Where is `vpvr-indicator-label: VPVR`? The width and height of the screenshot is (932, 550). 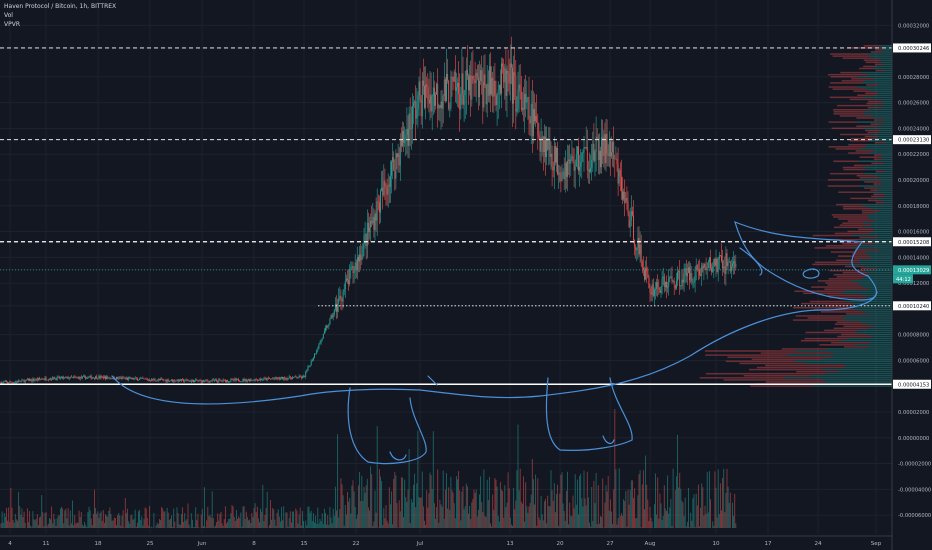
vpvr-indicator-label: VPVR is located at coordinates (12, 24).